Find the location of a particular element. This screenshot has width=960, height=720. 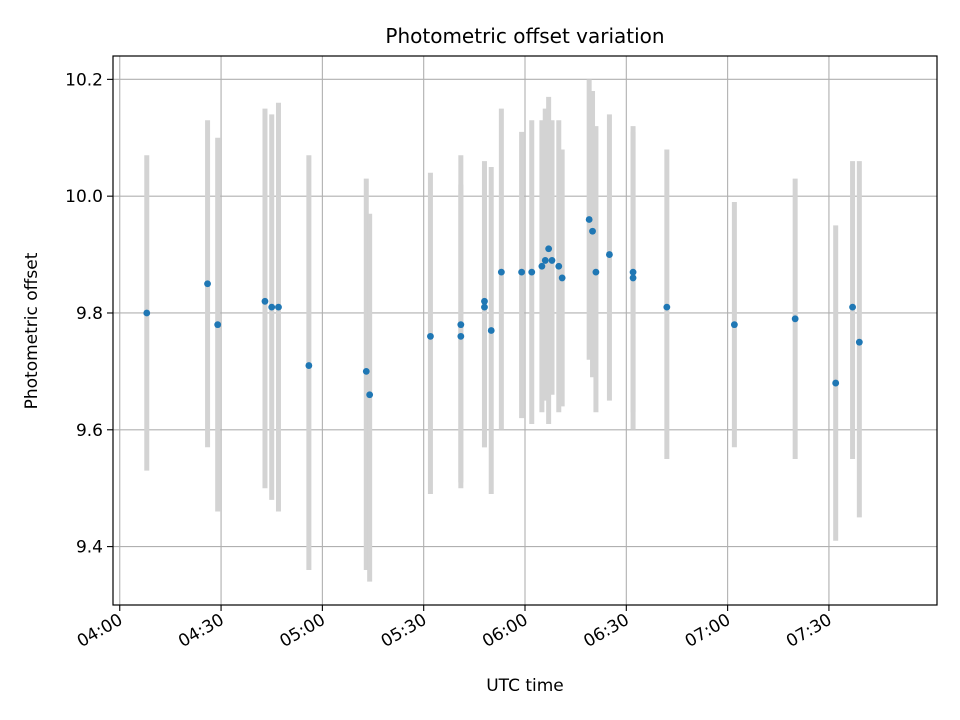

y-axis: 9.4 9.6 9.8 10.0 10.2 is located at coordinates (89, 314).